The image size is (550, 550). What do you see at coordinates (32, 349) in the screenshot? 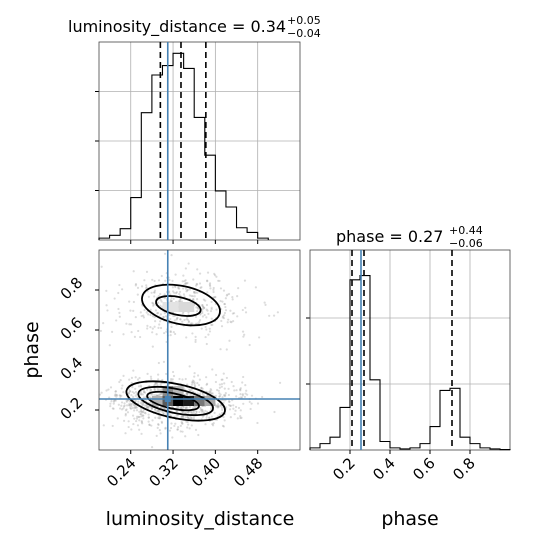
I see `y-axis-label-phase: phase` at bounding box center [32, 349].